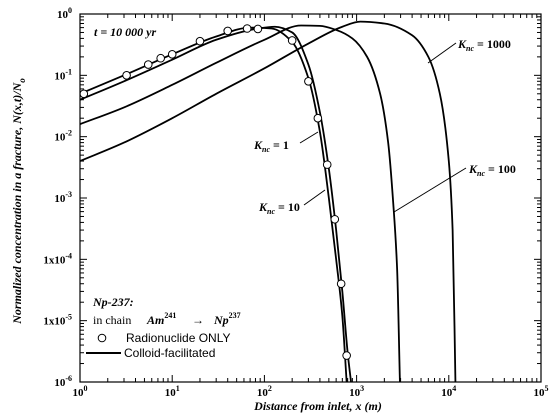 The width and height of the screenshot is (553, 418). I want to click on k1000-symbol: K, so click(462, 44).